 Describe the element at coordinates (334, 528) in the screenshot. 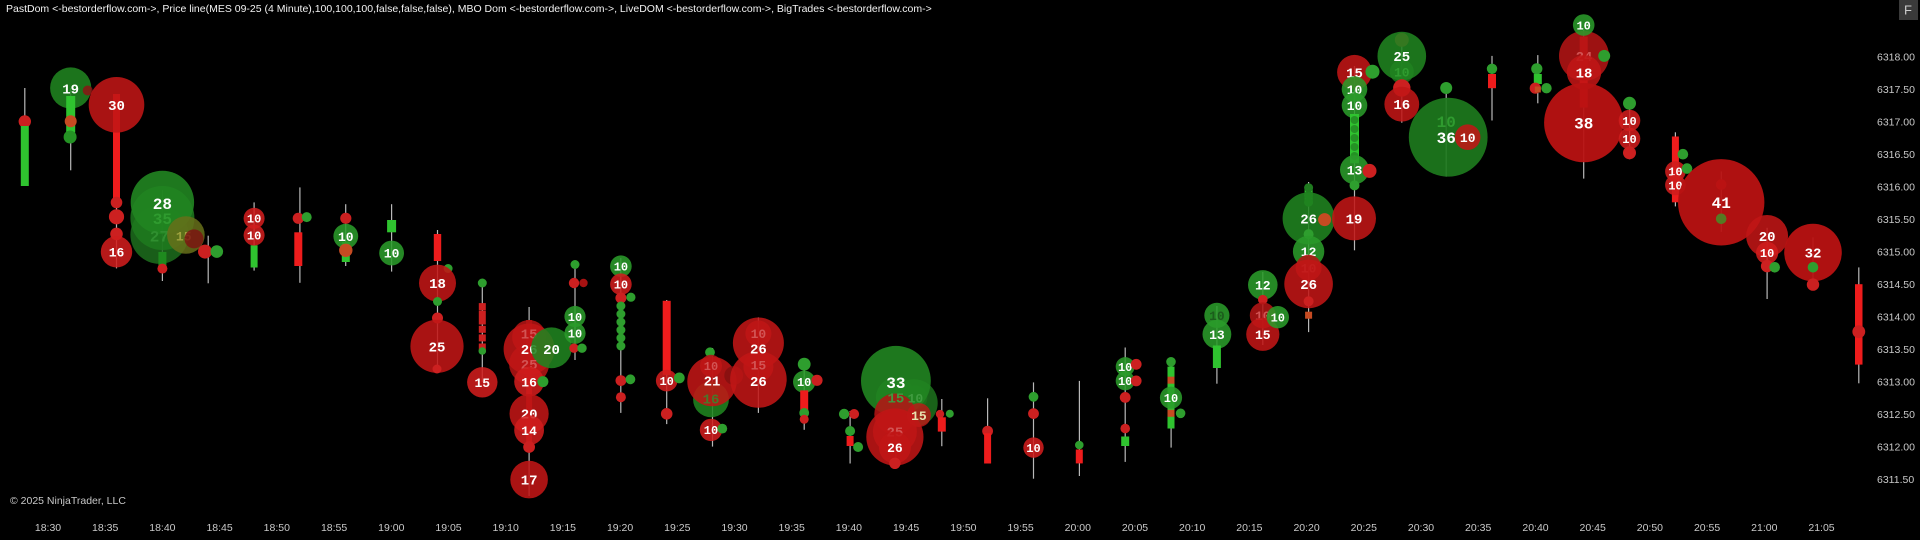

I see `svg-text: 18:55` at that location.